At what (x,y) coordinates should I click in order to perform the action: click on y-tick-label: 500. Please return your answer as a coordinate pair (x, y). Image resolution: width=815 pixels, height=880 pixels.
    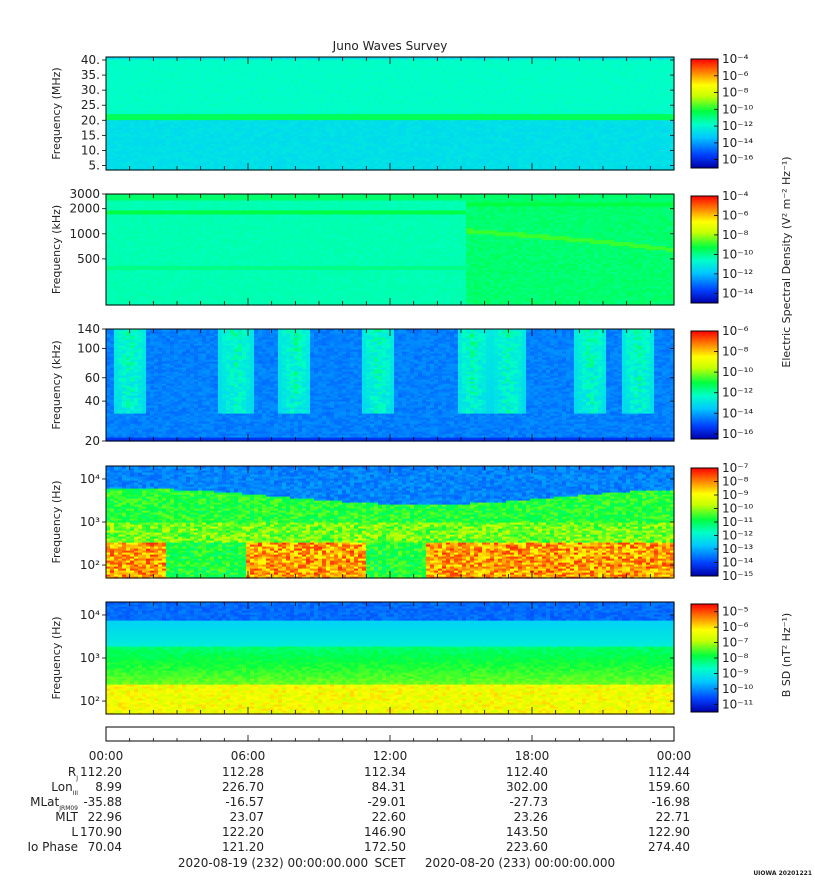
    Looking at the image, I should click on (88, 259).